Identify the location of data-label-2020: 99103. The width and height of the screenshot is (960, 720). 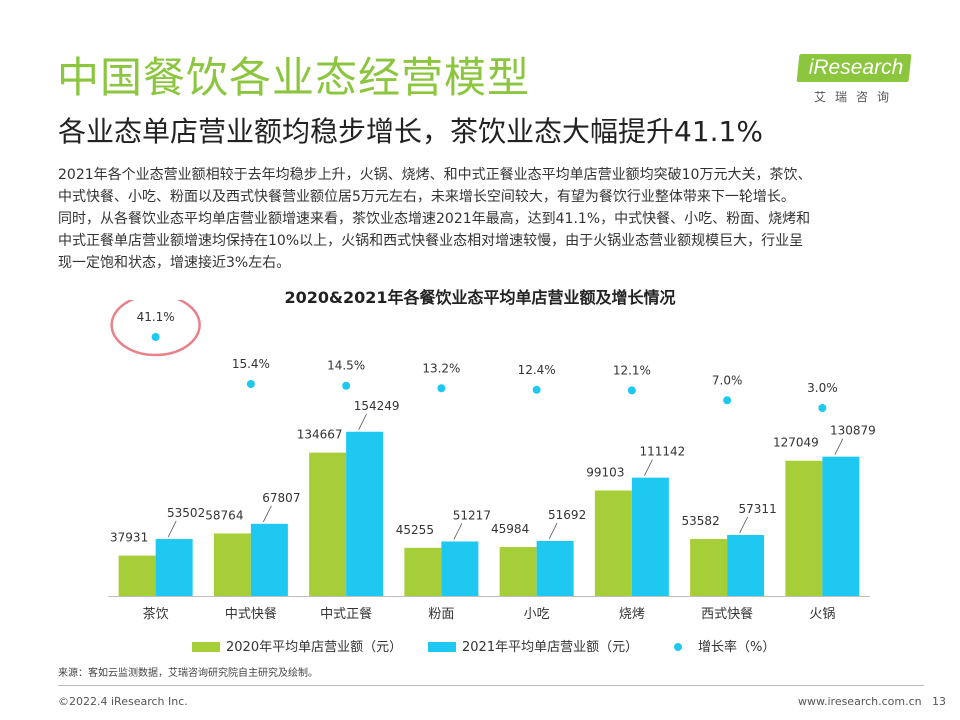
(605, 472).